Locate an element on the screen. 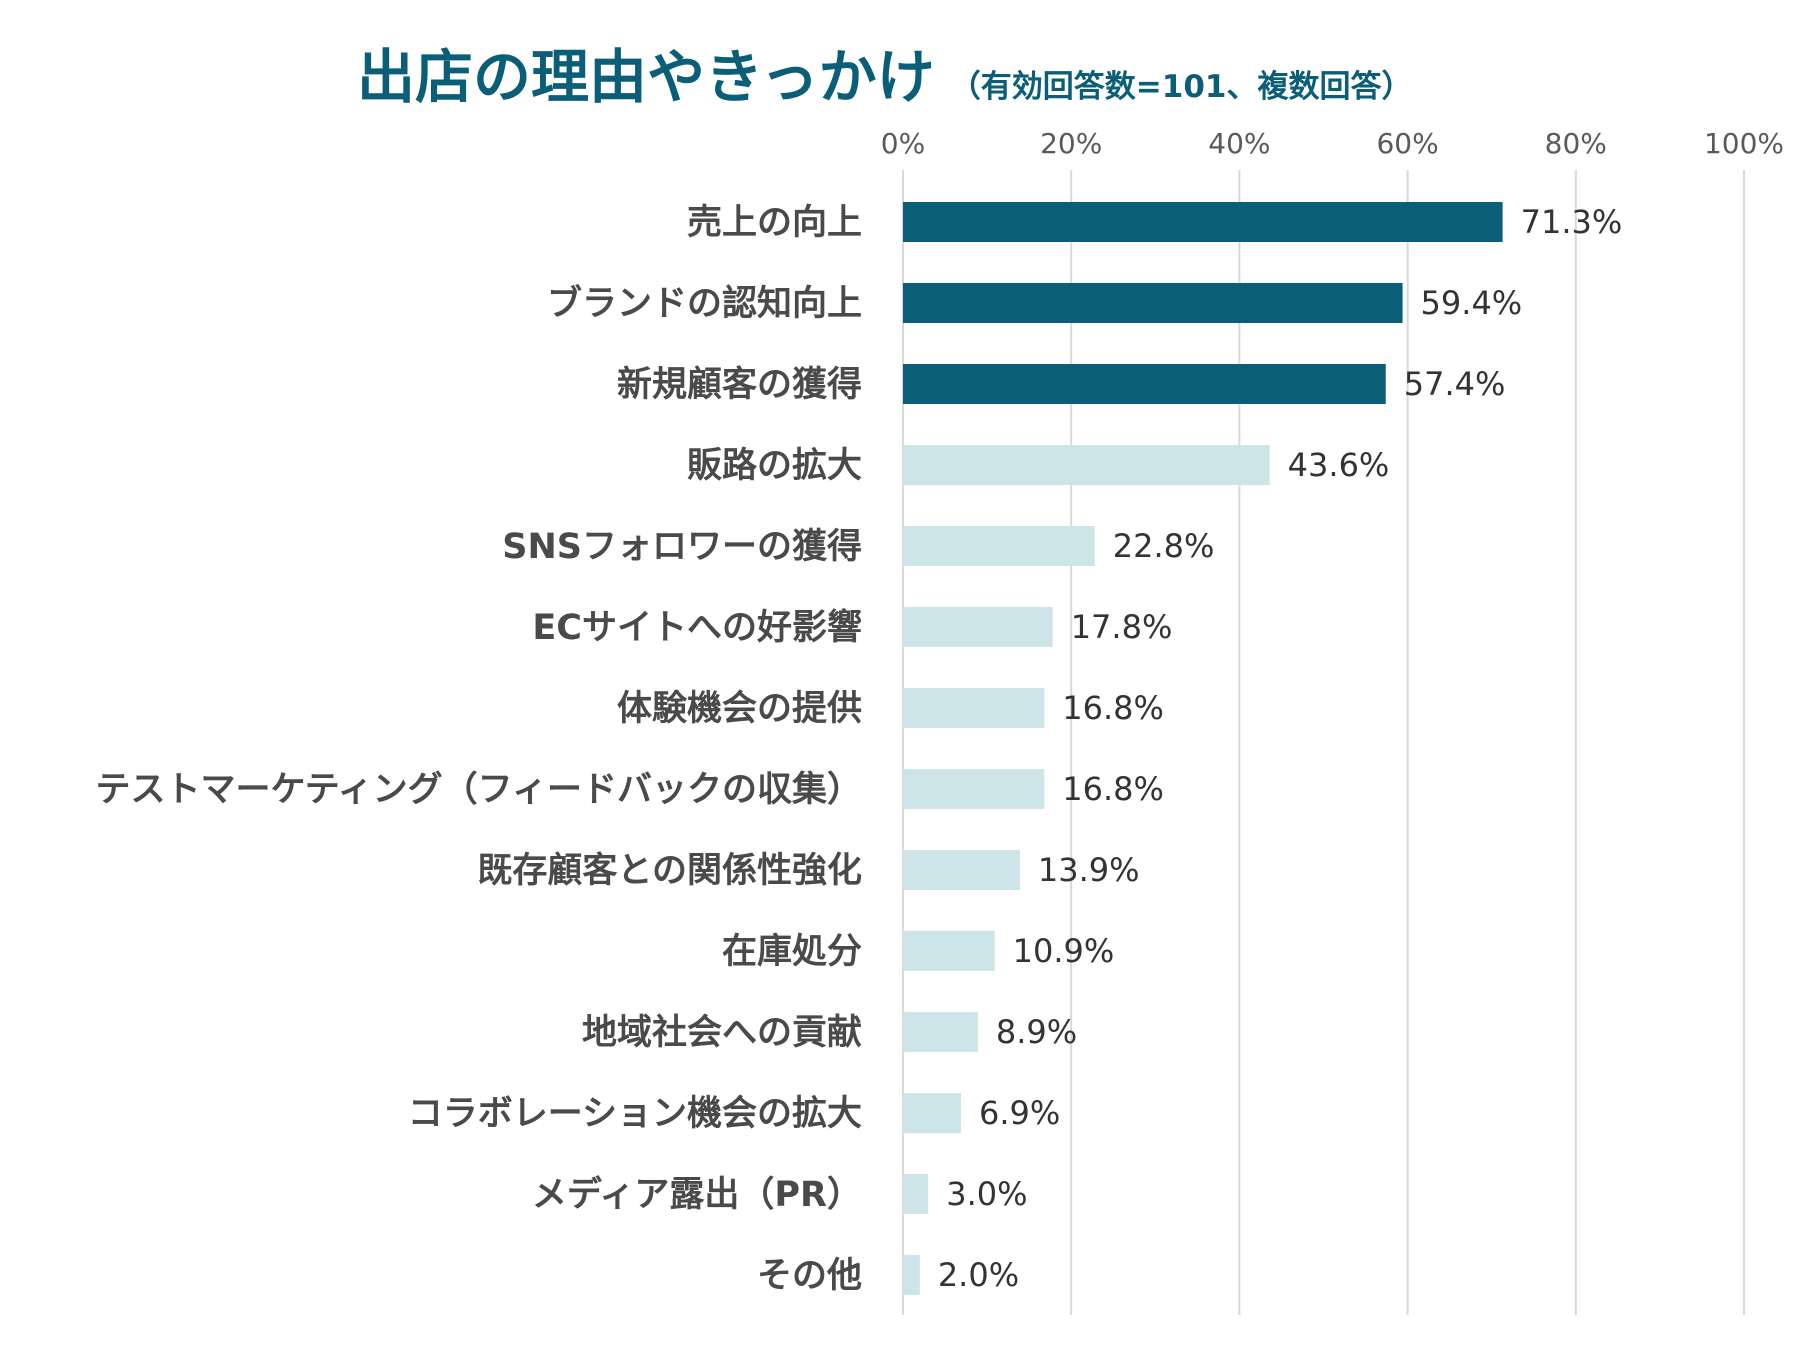 The height and width of the screenshot is (1354, 1798). x-tick-label-80: 80% is located at coordinates (1576, 143).